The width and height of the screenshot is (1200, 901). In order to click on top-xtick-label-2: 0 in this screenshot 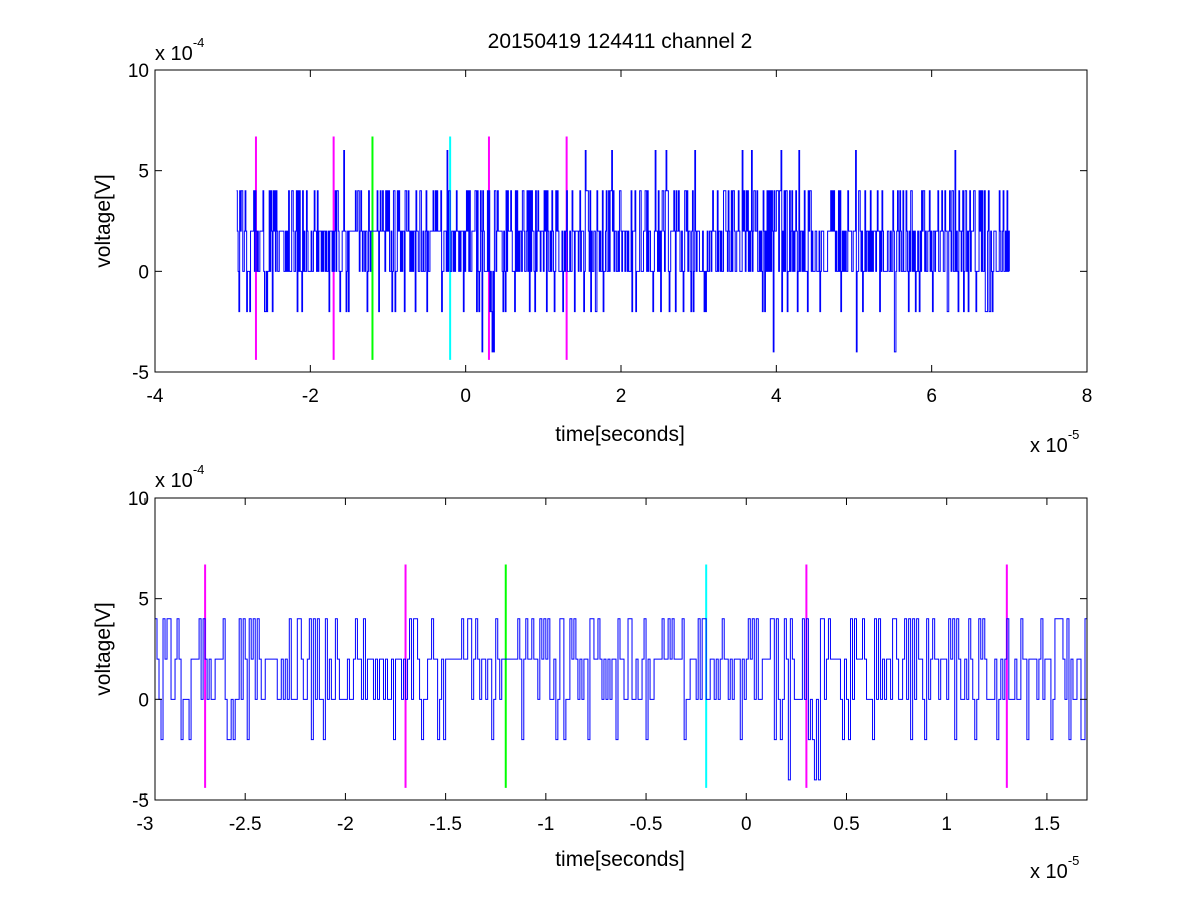, I will do `click(465, 396)`.